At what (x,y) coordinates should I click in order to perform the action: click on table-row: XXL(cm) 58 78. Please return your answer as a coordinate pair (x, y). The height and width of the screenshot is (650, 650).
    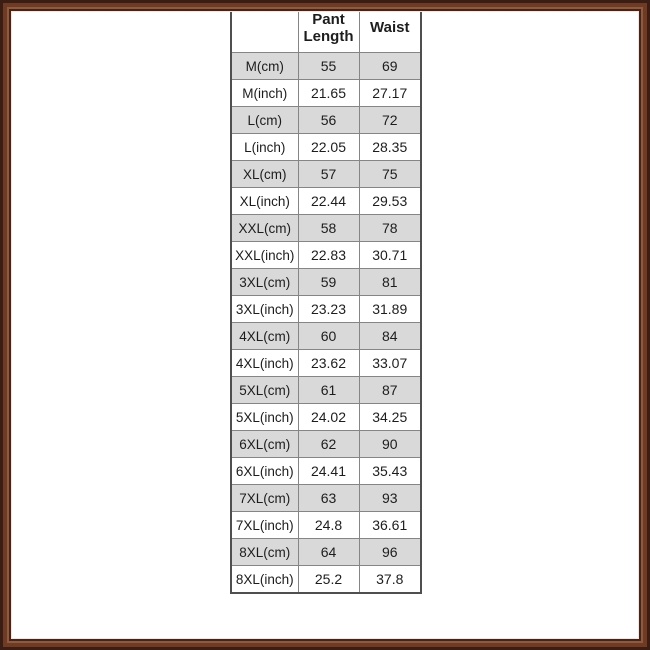
    Looking at the image, I should click on (326, 228).